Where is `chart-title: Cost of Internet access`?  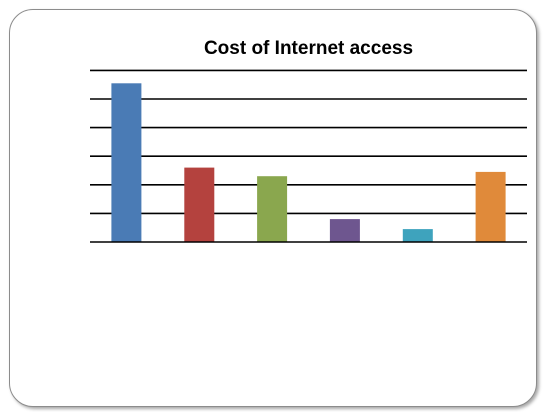
chart-title: Cost of Internet access is located at coordinates (308, 48).